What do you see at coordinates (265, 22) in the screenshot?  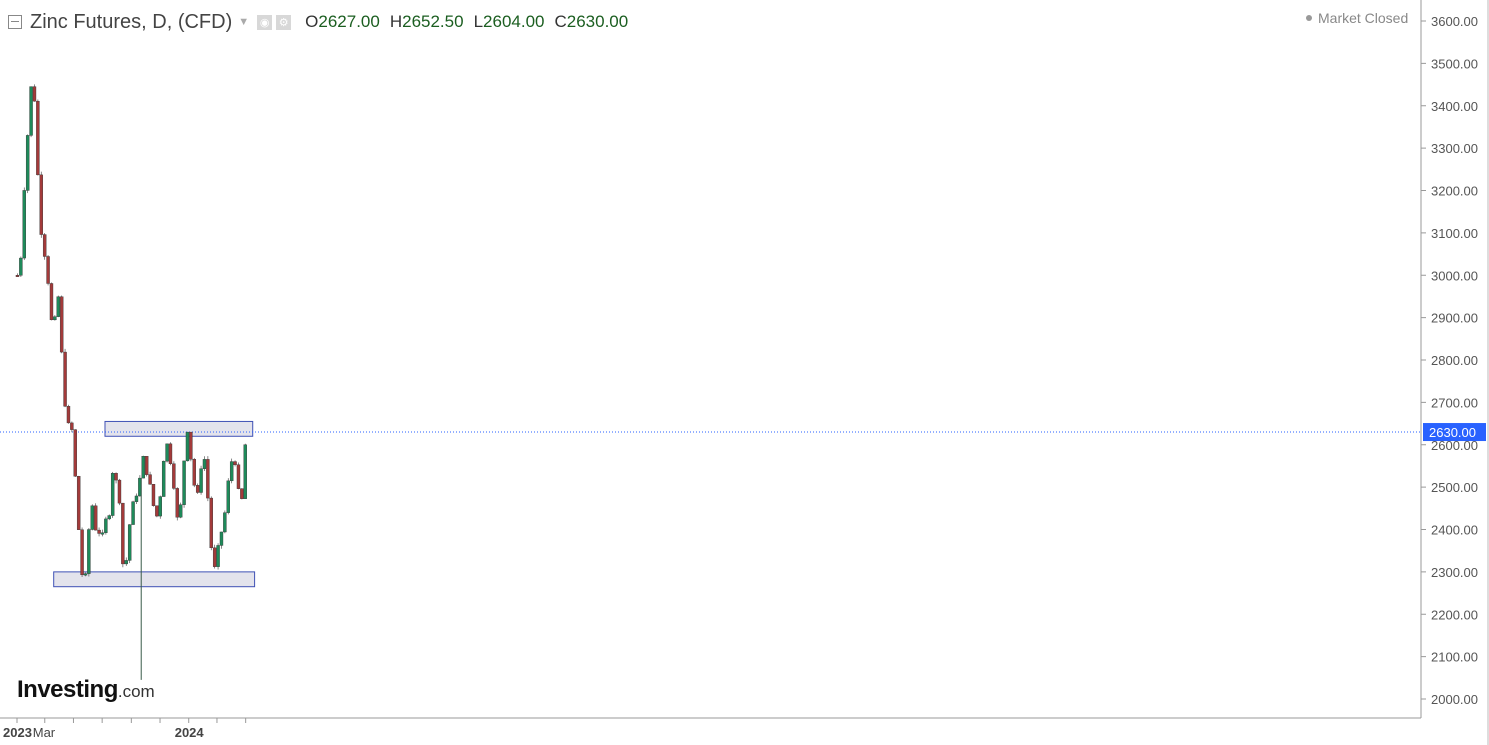 I see `visibility-icon: ◉` at bounding box center [265, 22].